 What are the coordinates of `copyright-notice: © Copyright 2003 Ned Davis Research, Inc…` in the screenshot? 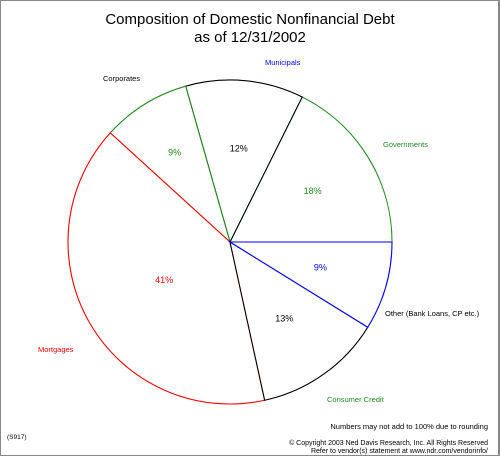 It's located at (388, 443).